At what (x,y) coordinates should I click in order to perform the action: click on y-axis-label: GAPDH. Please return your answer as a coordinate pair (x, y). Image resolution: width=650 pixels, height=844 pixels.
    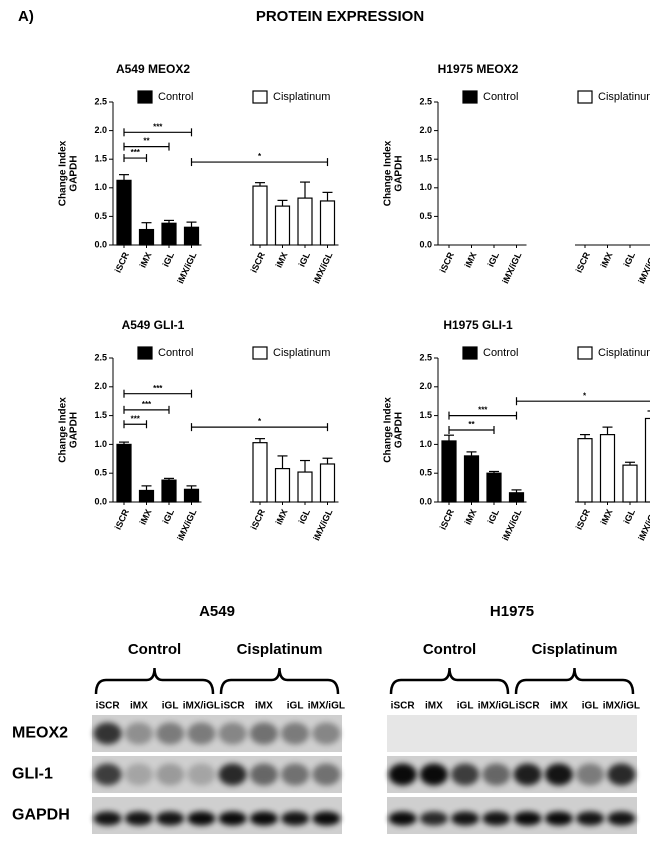
    Looking at the image, I should click on (74, 173).